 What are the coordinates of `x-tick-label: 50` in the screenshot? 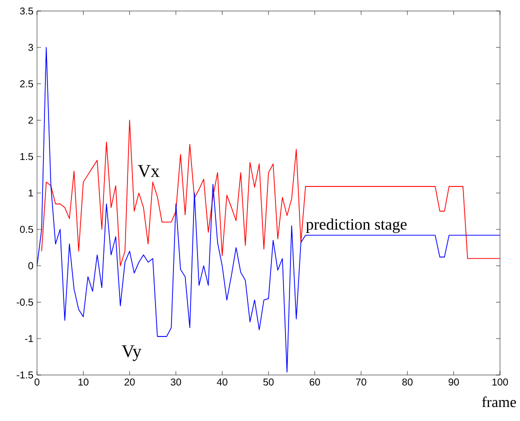 It's located at (268, 382).